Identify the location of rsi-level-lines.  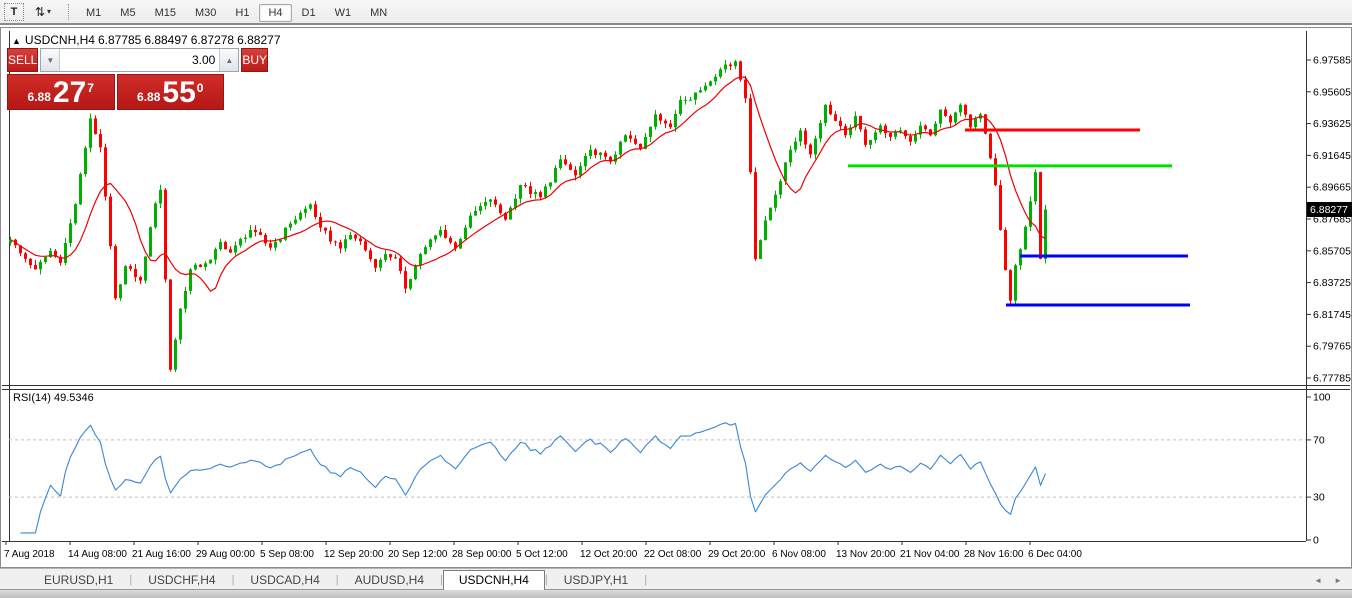
(657, 468).